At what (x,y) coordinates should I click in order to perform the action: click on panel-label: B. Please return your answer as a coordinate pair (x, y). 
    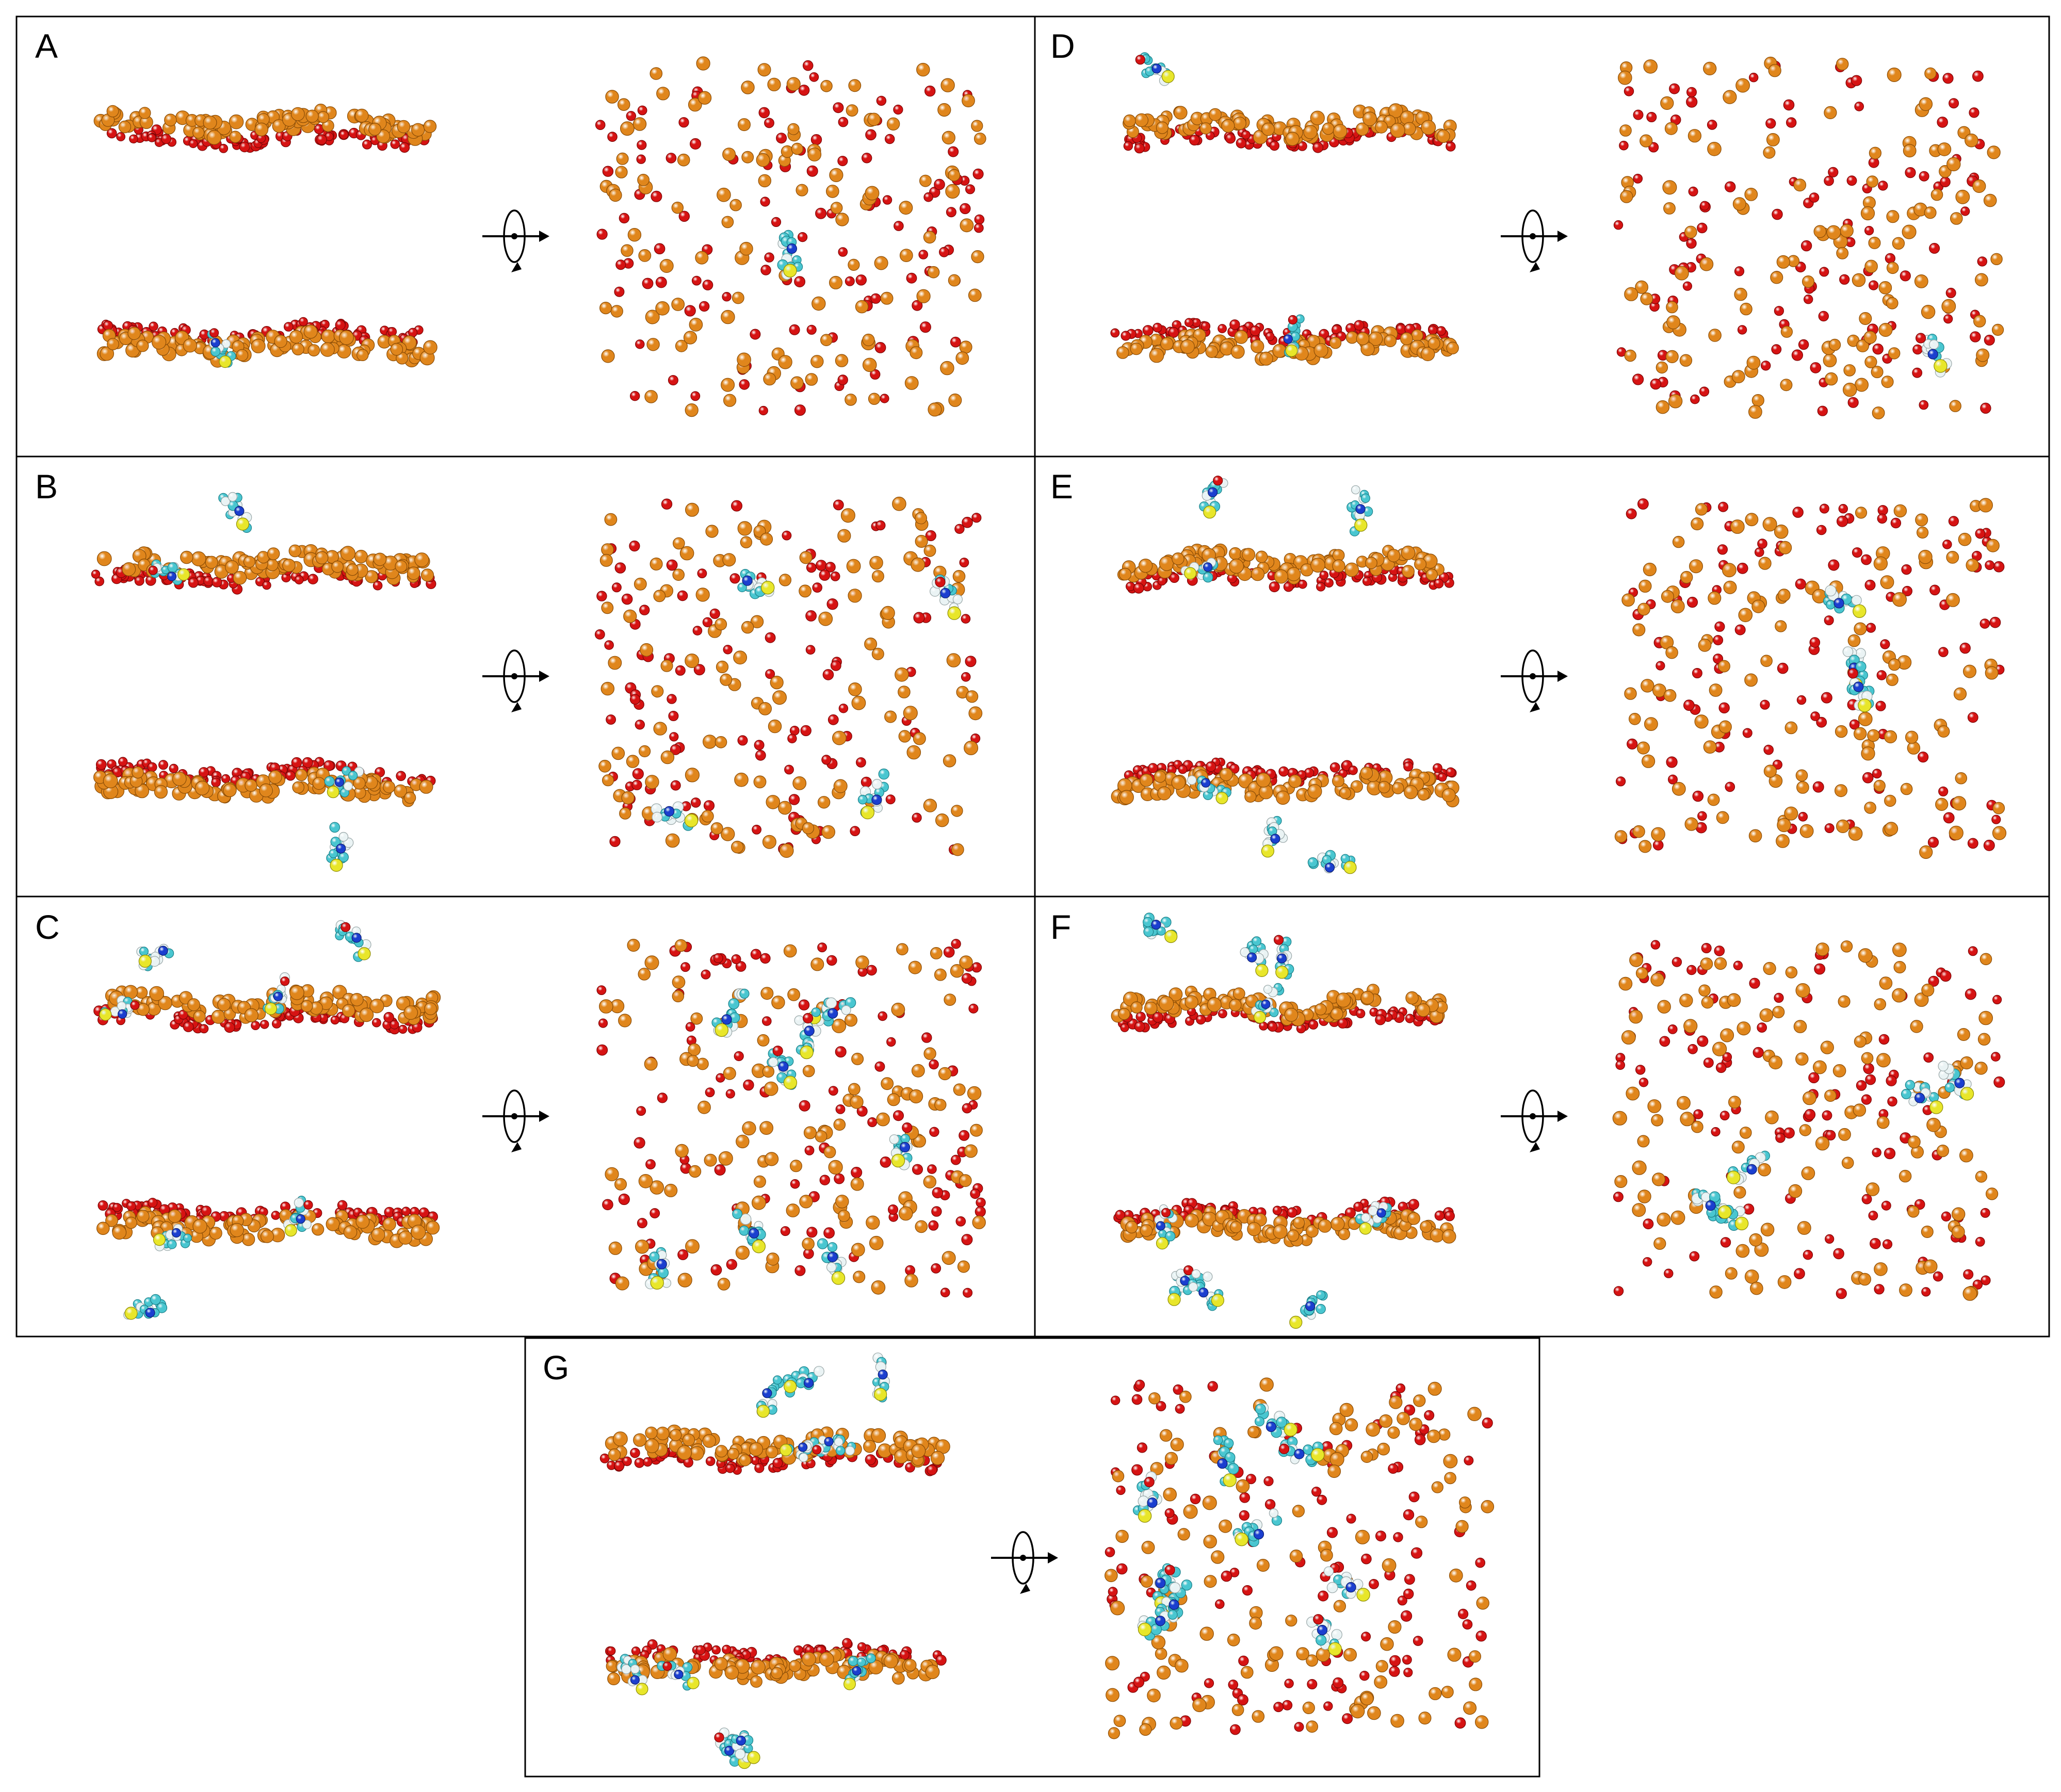
    Looking at the image, I should click on (46, 486).